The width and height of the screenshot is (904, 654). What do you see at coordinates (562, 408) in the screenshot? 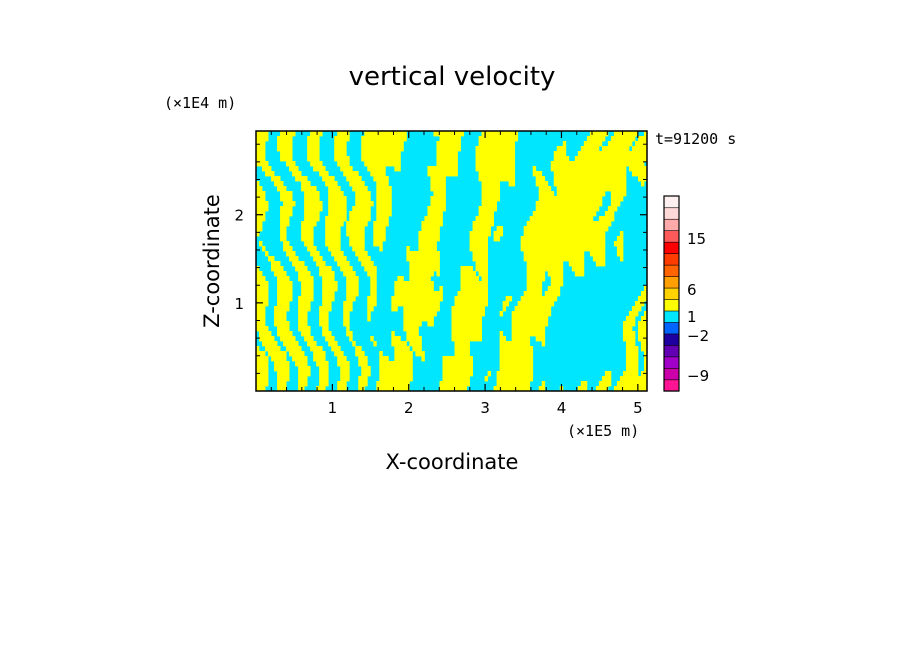
I see `x-tick-label: 4` at bounding box center [562, 408].